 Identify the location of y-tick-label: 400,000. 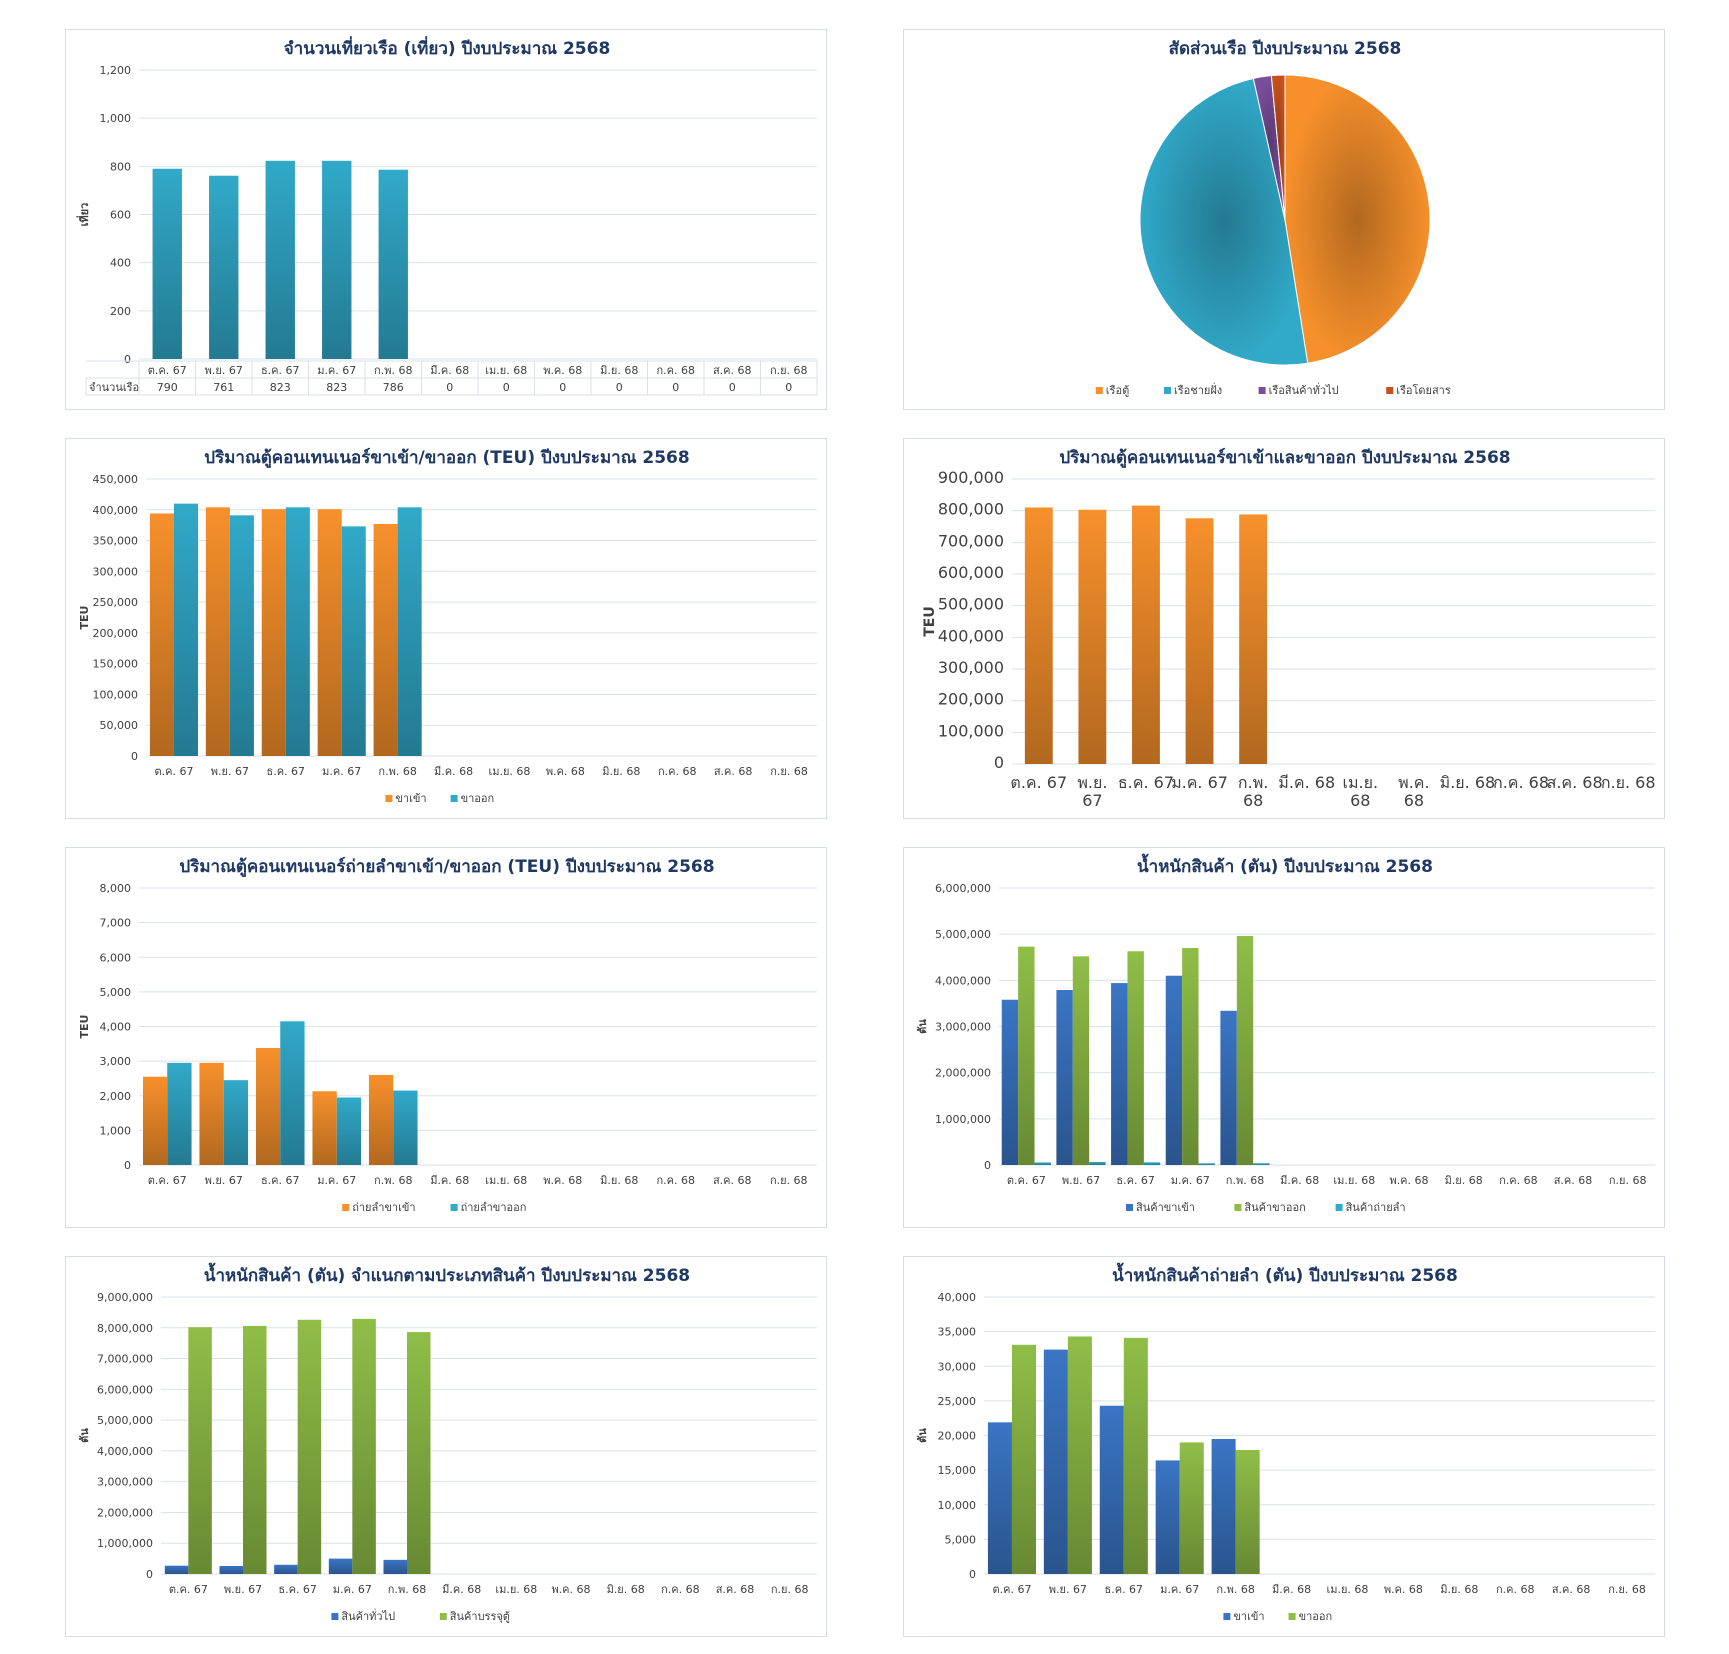
(116, 510).